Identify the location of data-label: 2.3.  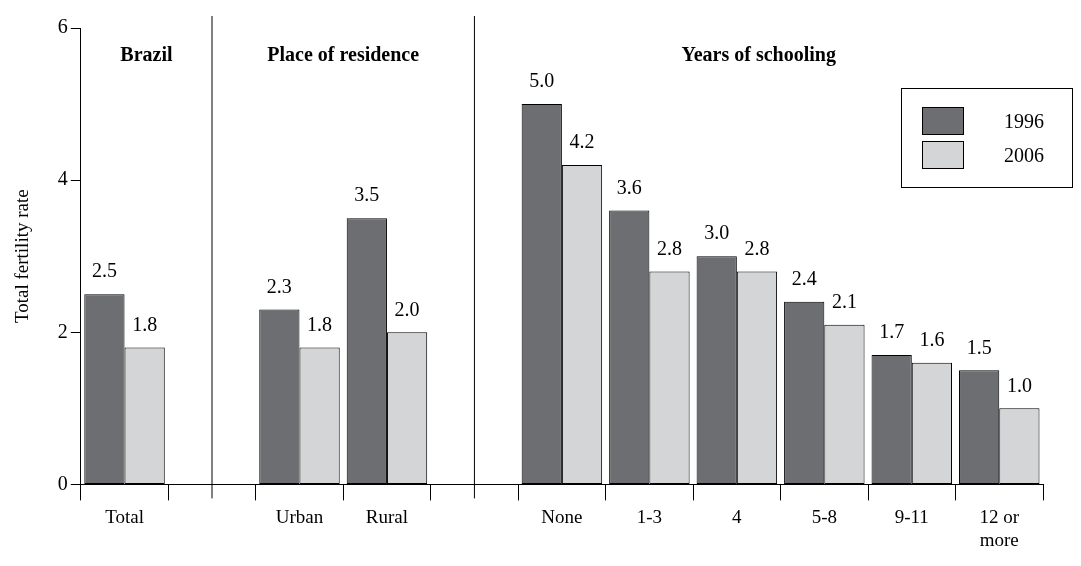
(279, 285).